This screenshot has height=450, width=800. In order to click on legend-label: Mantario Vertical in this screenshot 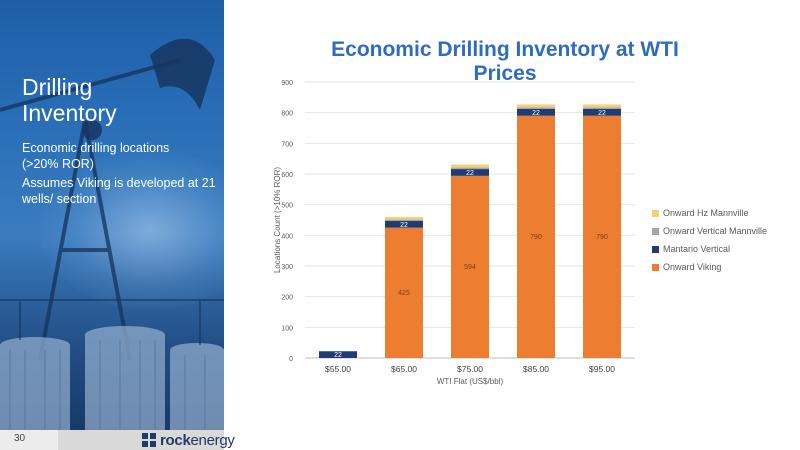, I will do `click(697, 249)`.